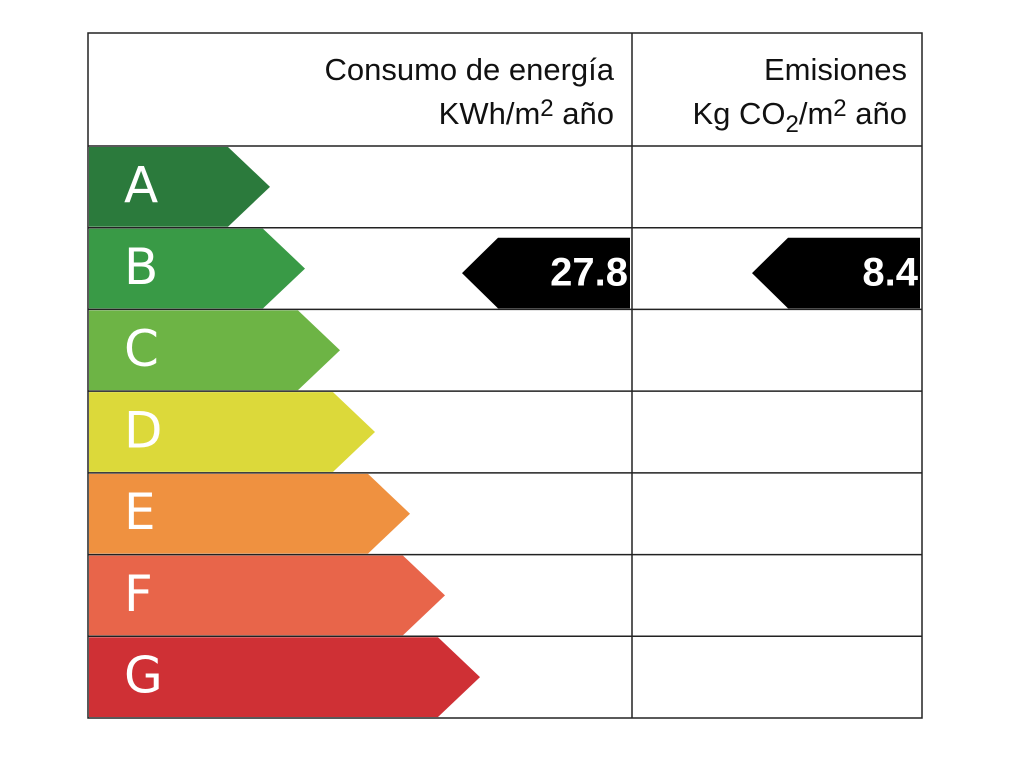 This screenshot has height=765, width=1020. What do you see at coordinates (143, 431) in the screenshot?
I see `rating-letter: D` at bounding box center [143, 431].